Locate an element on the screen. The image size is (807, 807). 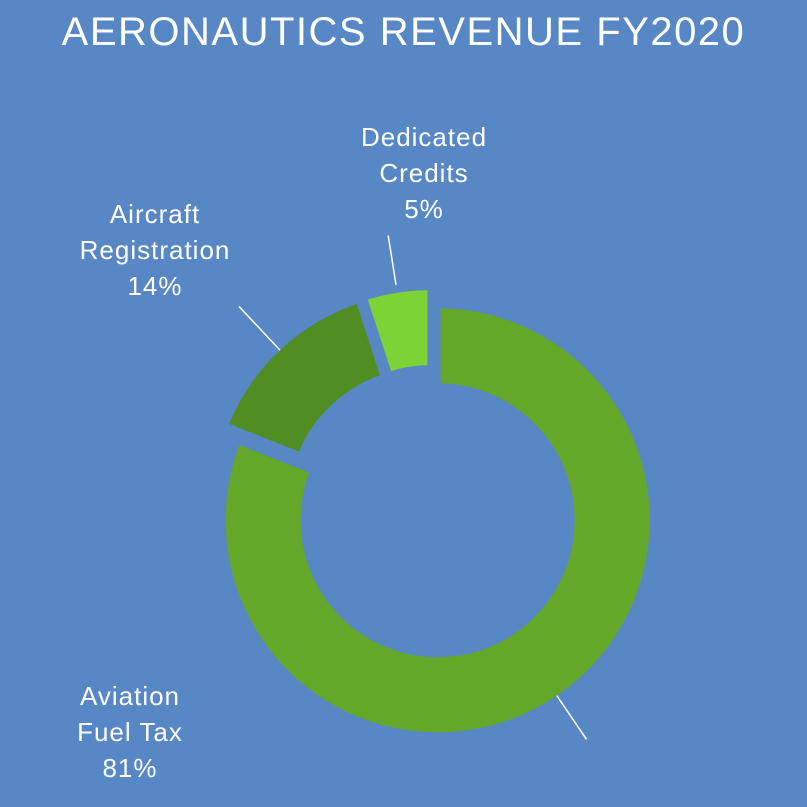
donut-slice-dedicated-credits is located at coordinates (397, 331).